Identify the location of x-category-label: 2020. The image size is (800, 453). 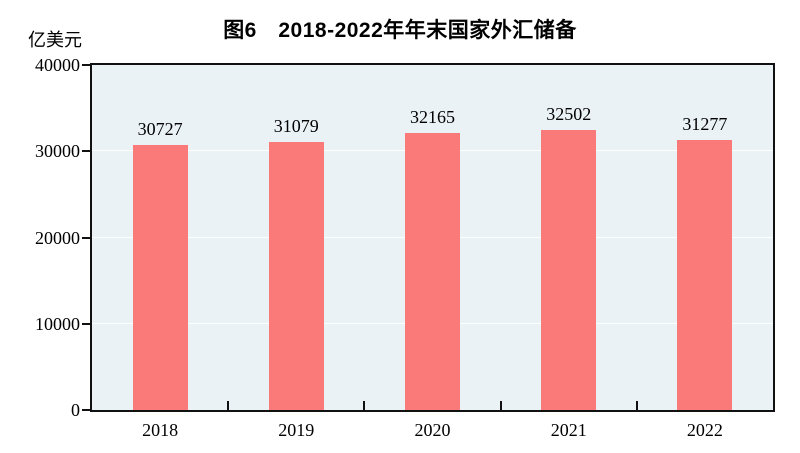
(432, 430).